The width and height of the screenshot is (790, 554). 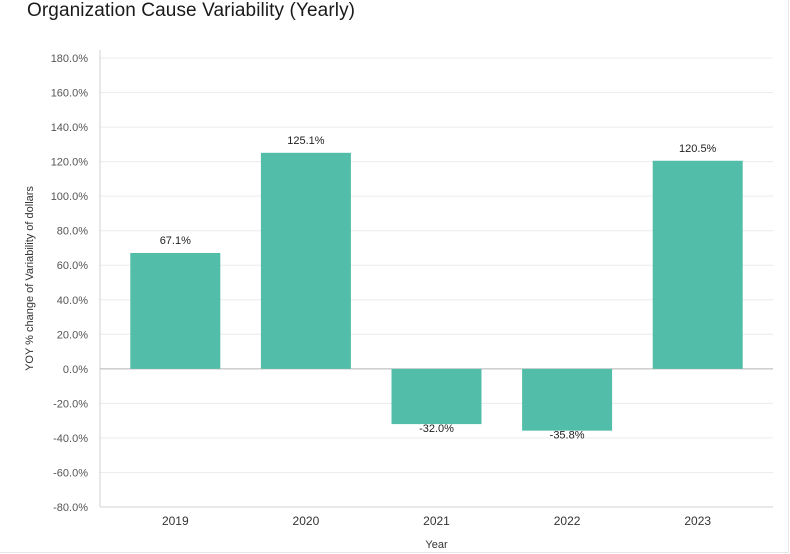 I want to click on bar-2022, so click(x=567, y=399).